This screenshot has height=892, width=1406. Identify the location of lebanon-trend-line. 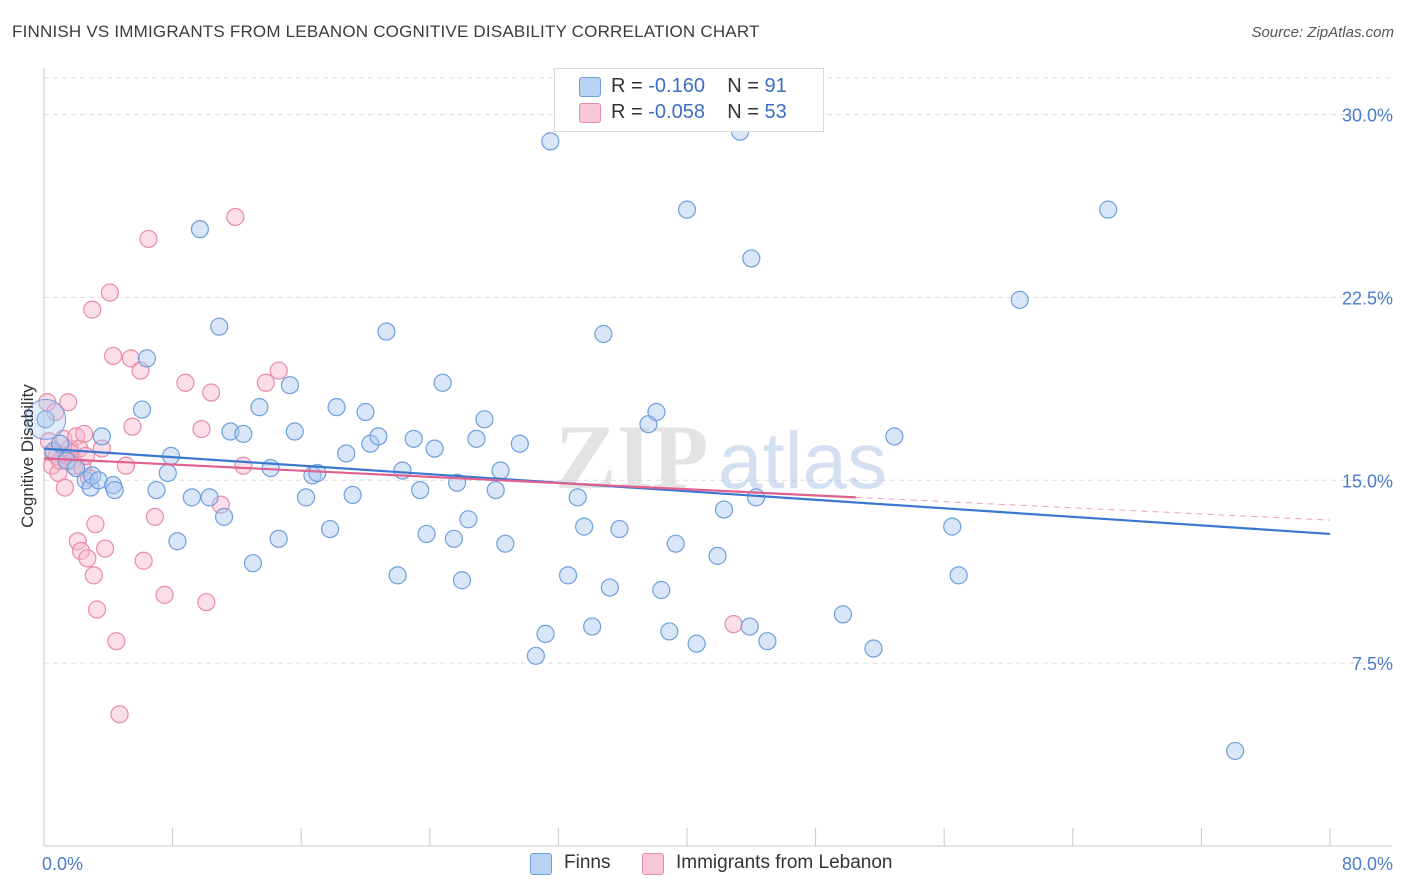
(449, 478).